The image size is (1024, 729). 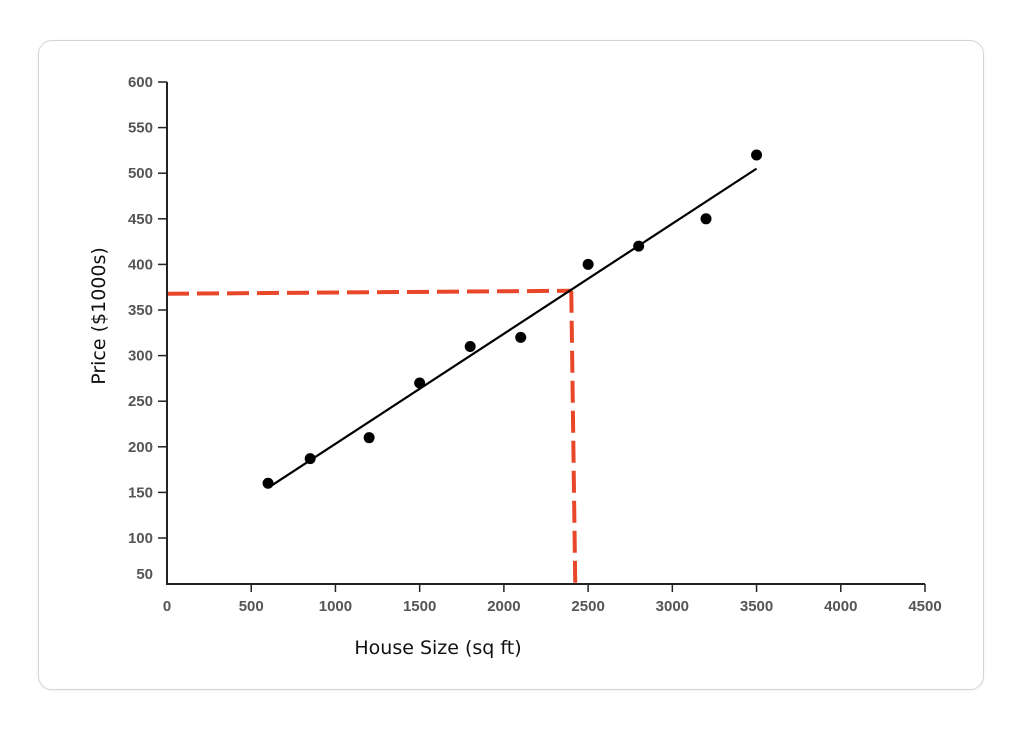 What do you see at coordinates (140, 264) in the screenshot?
I see `y-tick-label: 400` at bounding box center [140, 264].